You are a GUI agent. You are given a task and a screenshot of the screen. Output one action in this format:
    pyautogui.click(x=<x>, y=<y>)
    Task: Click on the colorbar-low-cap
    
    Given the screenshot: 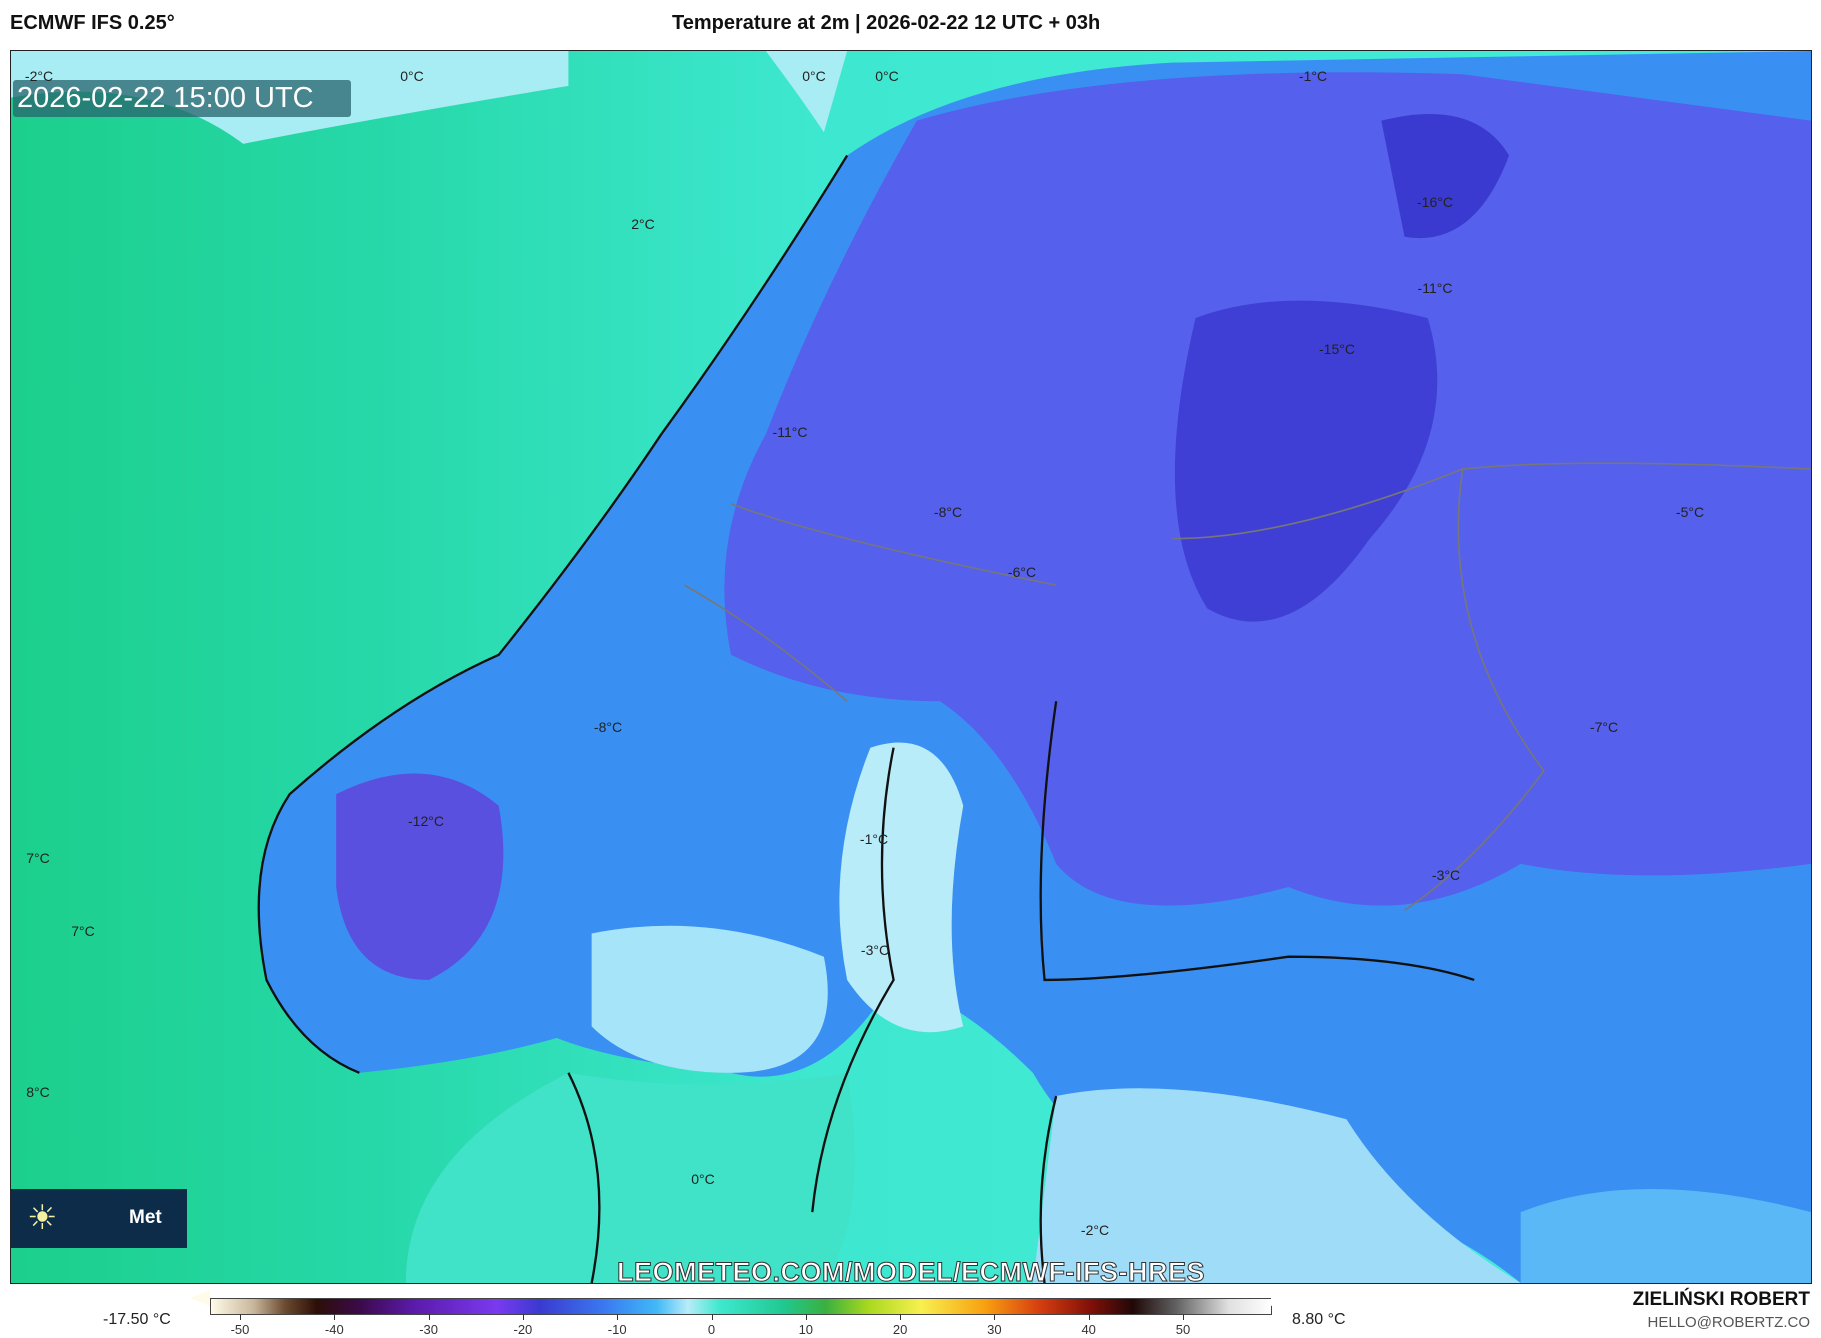 What is the action you would take?
    pyautogui.click(x=200, y=1298)
    